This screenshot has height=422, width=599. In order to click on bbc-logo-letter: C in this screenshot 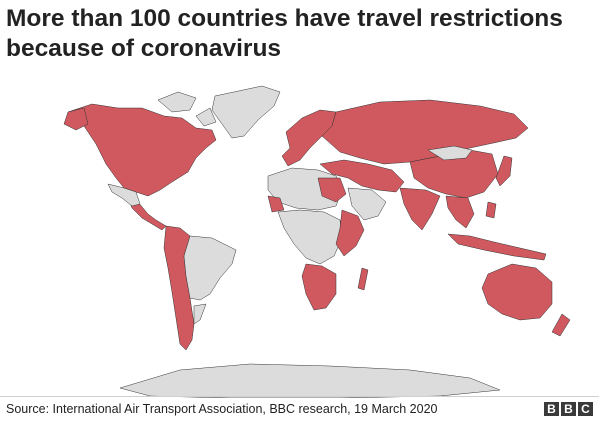, I will do `click(585, 409)`.